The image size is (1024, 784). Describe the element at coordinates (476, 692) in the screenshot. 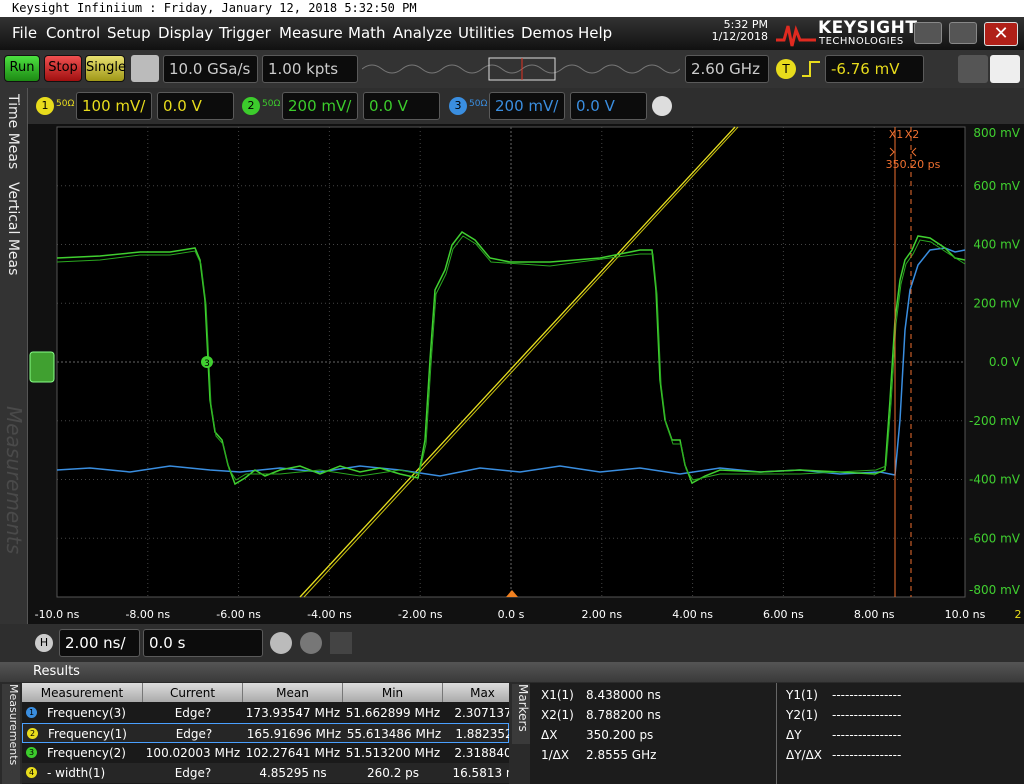

I see `column-header: Max` at that location.